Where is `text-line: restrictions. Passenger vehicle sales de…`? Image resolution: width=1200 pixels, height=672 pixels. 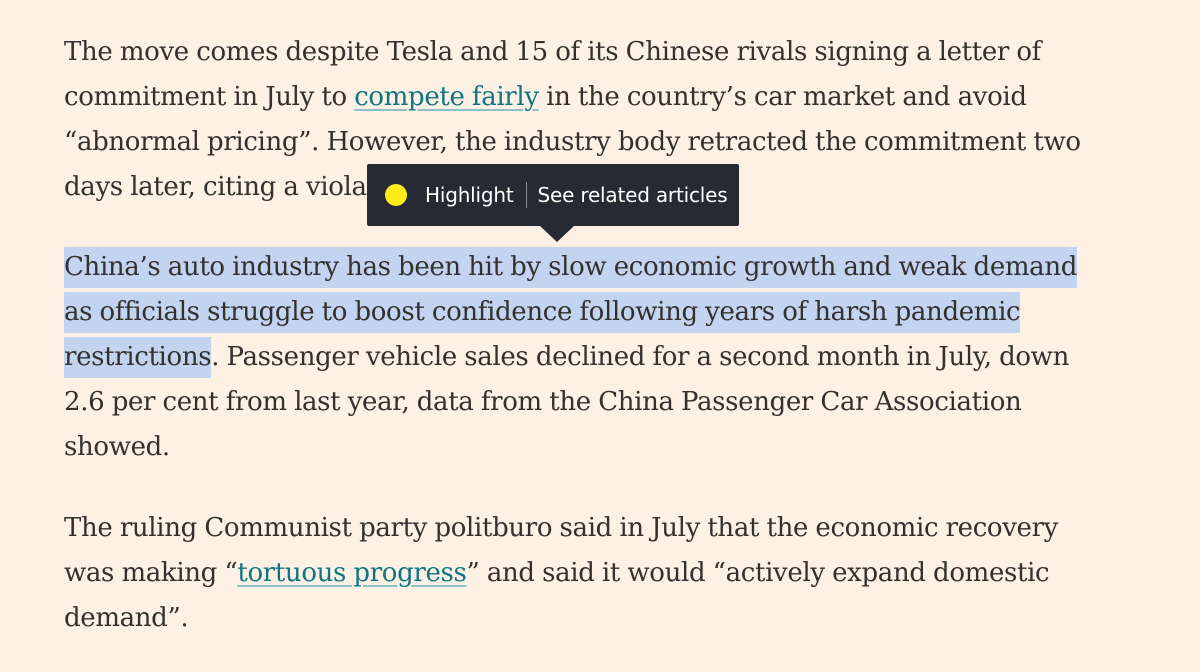
text-line: restrictions. Passenger vehicle sales de… is located at coordinates (569, 357).